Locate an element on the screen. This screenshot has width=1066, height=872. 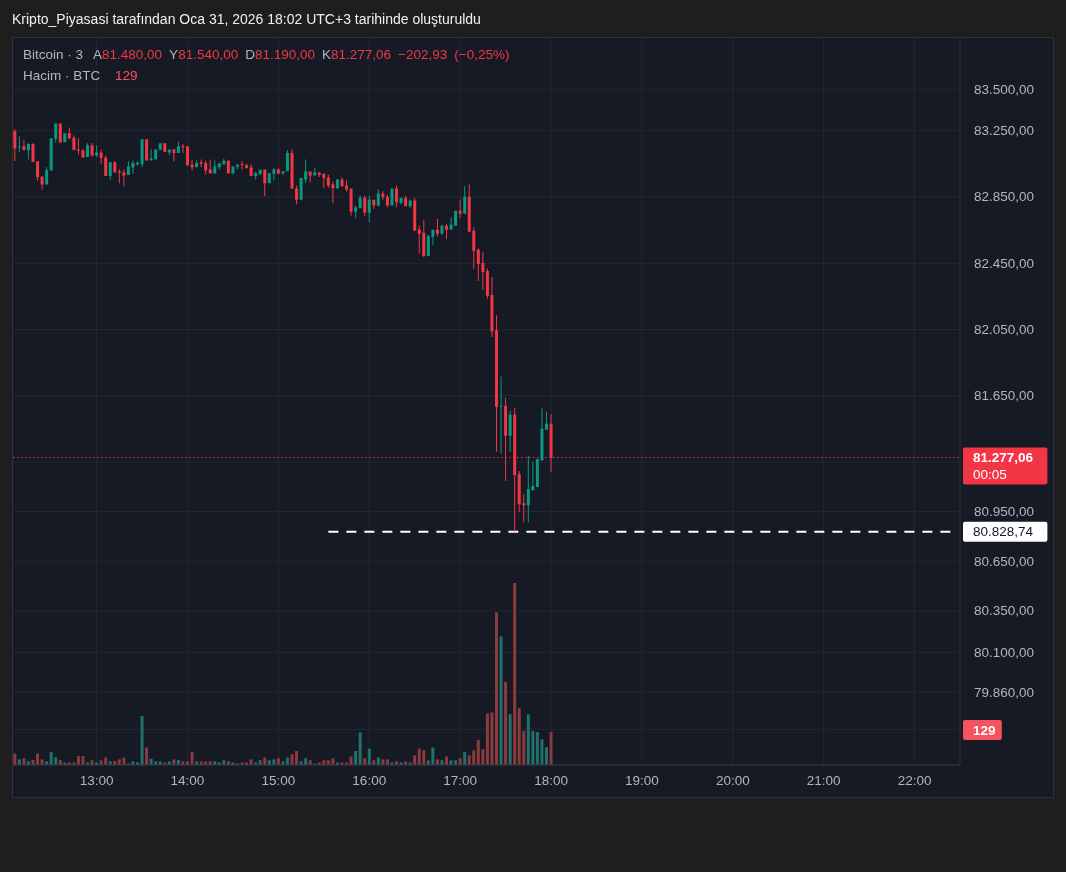
x-tick-label: 13:00 is located at coordinates (96, 780).